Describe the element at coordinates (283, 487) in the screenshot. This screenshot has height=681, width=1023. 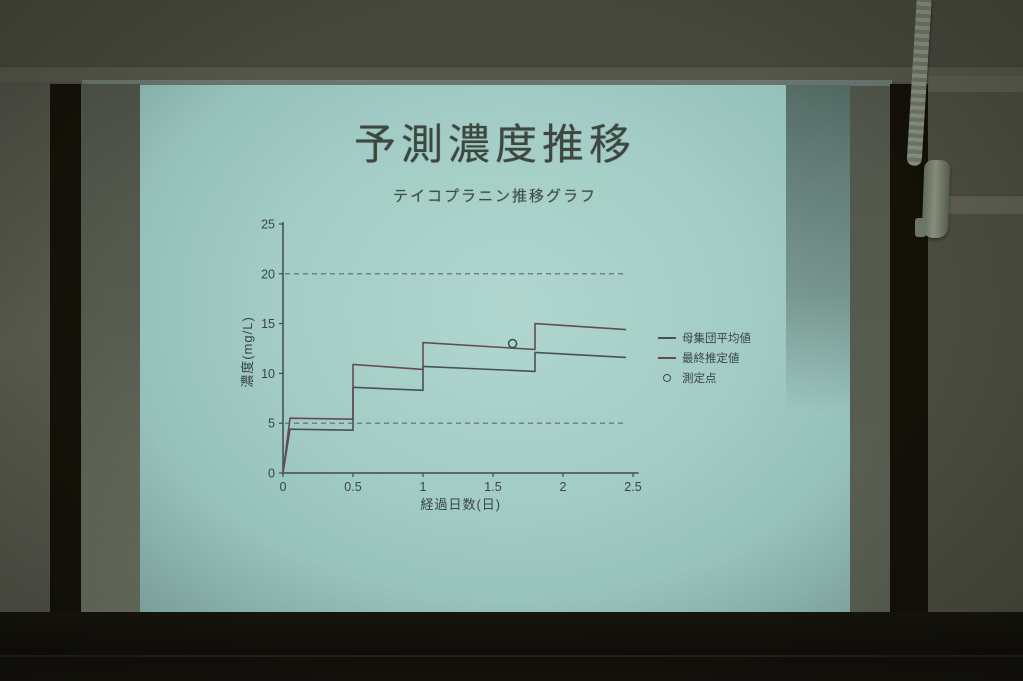
I see `x-tick-label: 0` at that location.